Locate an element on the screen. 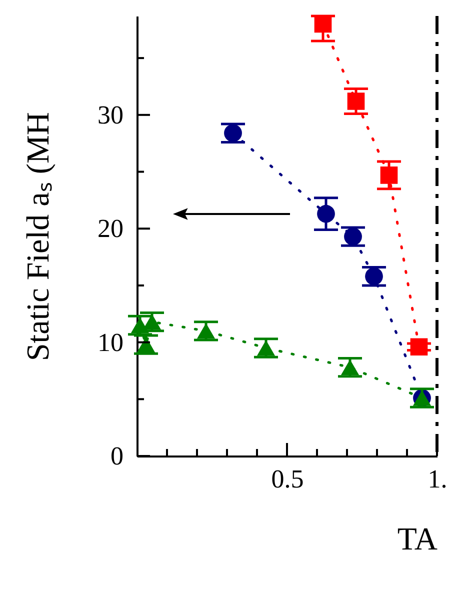 The image size is (463, 599). y-tick-label: 30 is located at coordinates (111, 115).